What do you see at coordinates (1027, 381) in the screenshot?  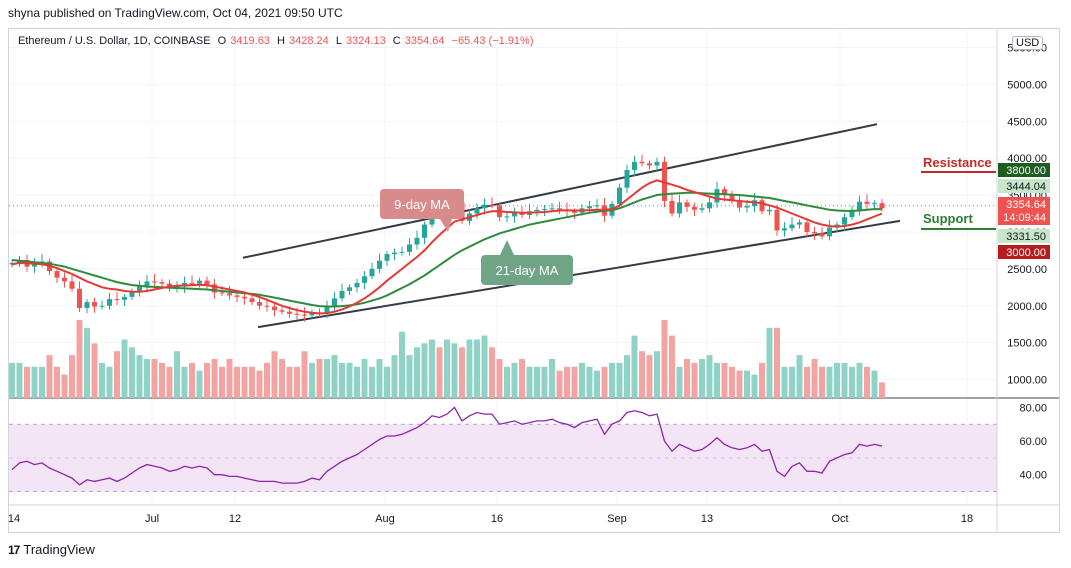 I see `price-tick-label: 1000.00` at bounding box center [1027, 381].